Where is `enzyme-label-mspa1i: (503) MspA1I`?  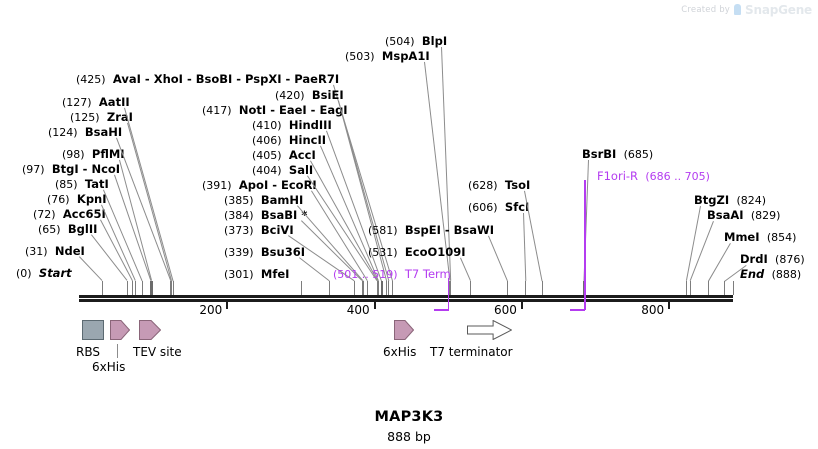
enzyme-label-mspa1i: (503) MspA1I is located at coordinates (387, 56).